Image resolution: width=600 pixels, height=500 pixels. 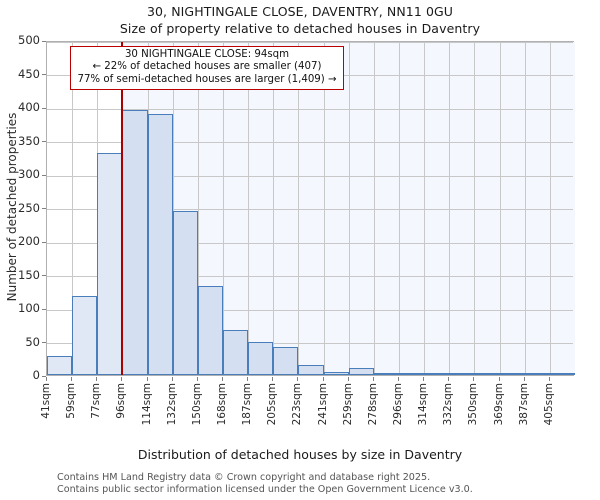 I want to click on x-axis-tick-label: 59sqm, so click(x=71, y=401).